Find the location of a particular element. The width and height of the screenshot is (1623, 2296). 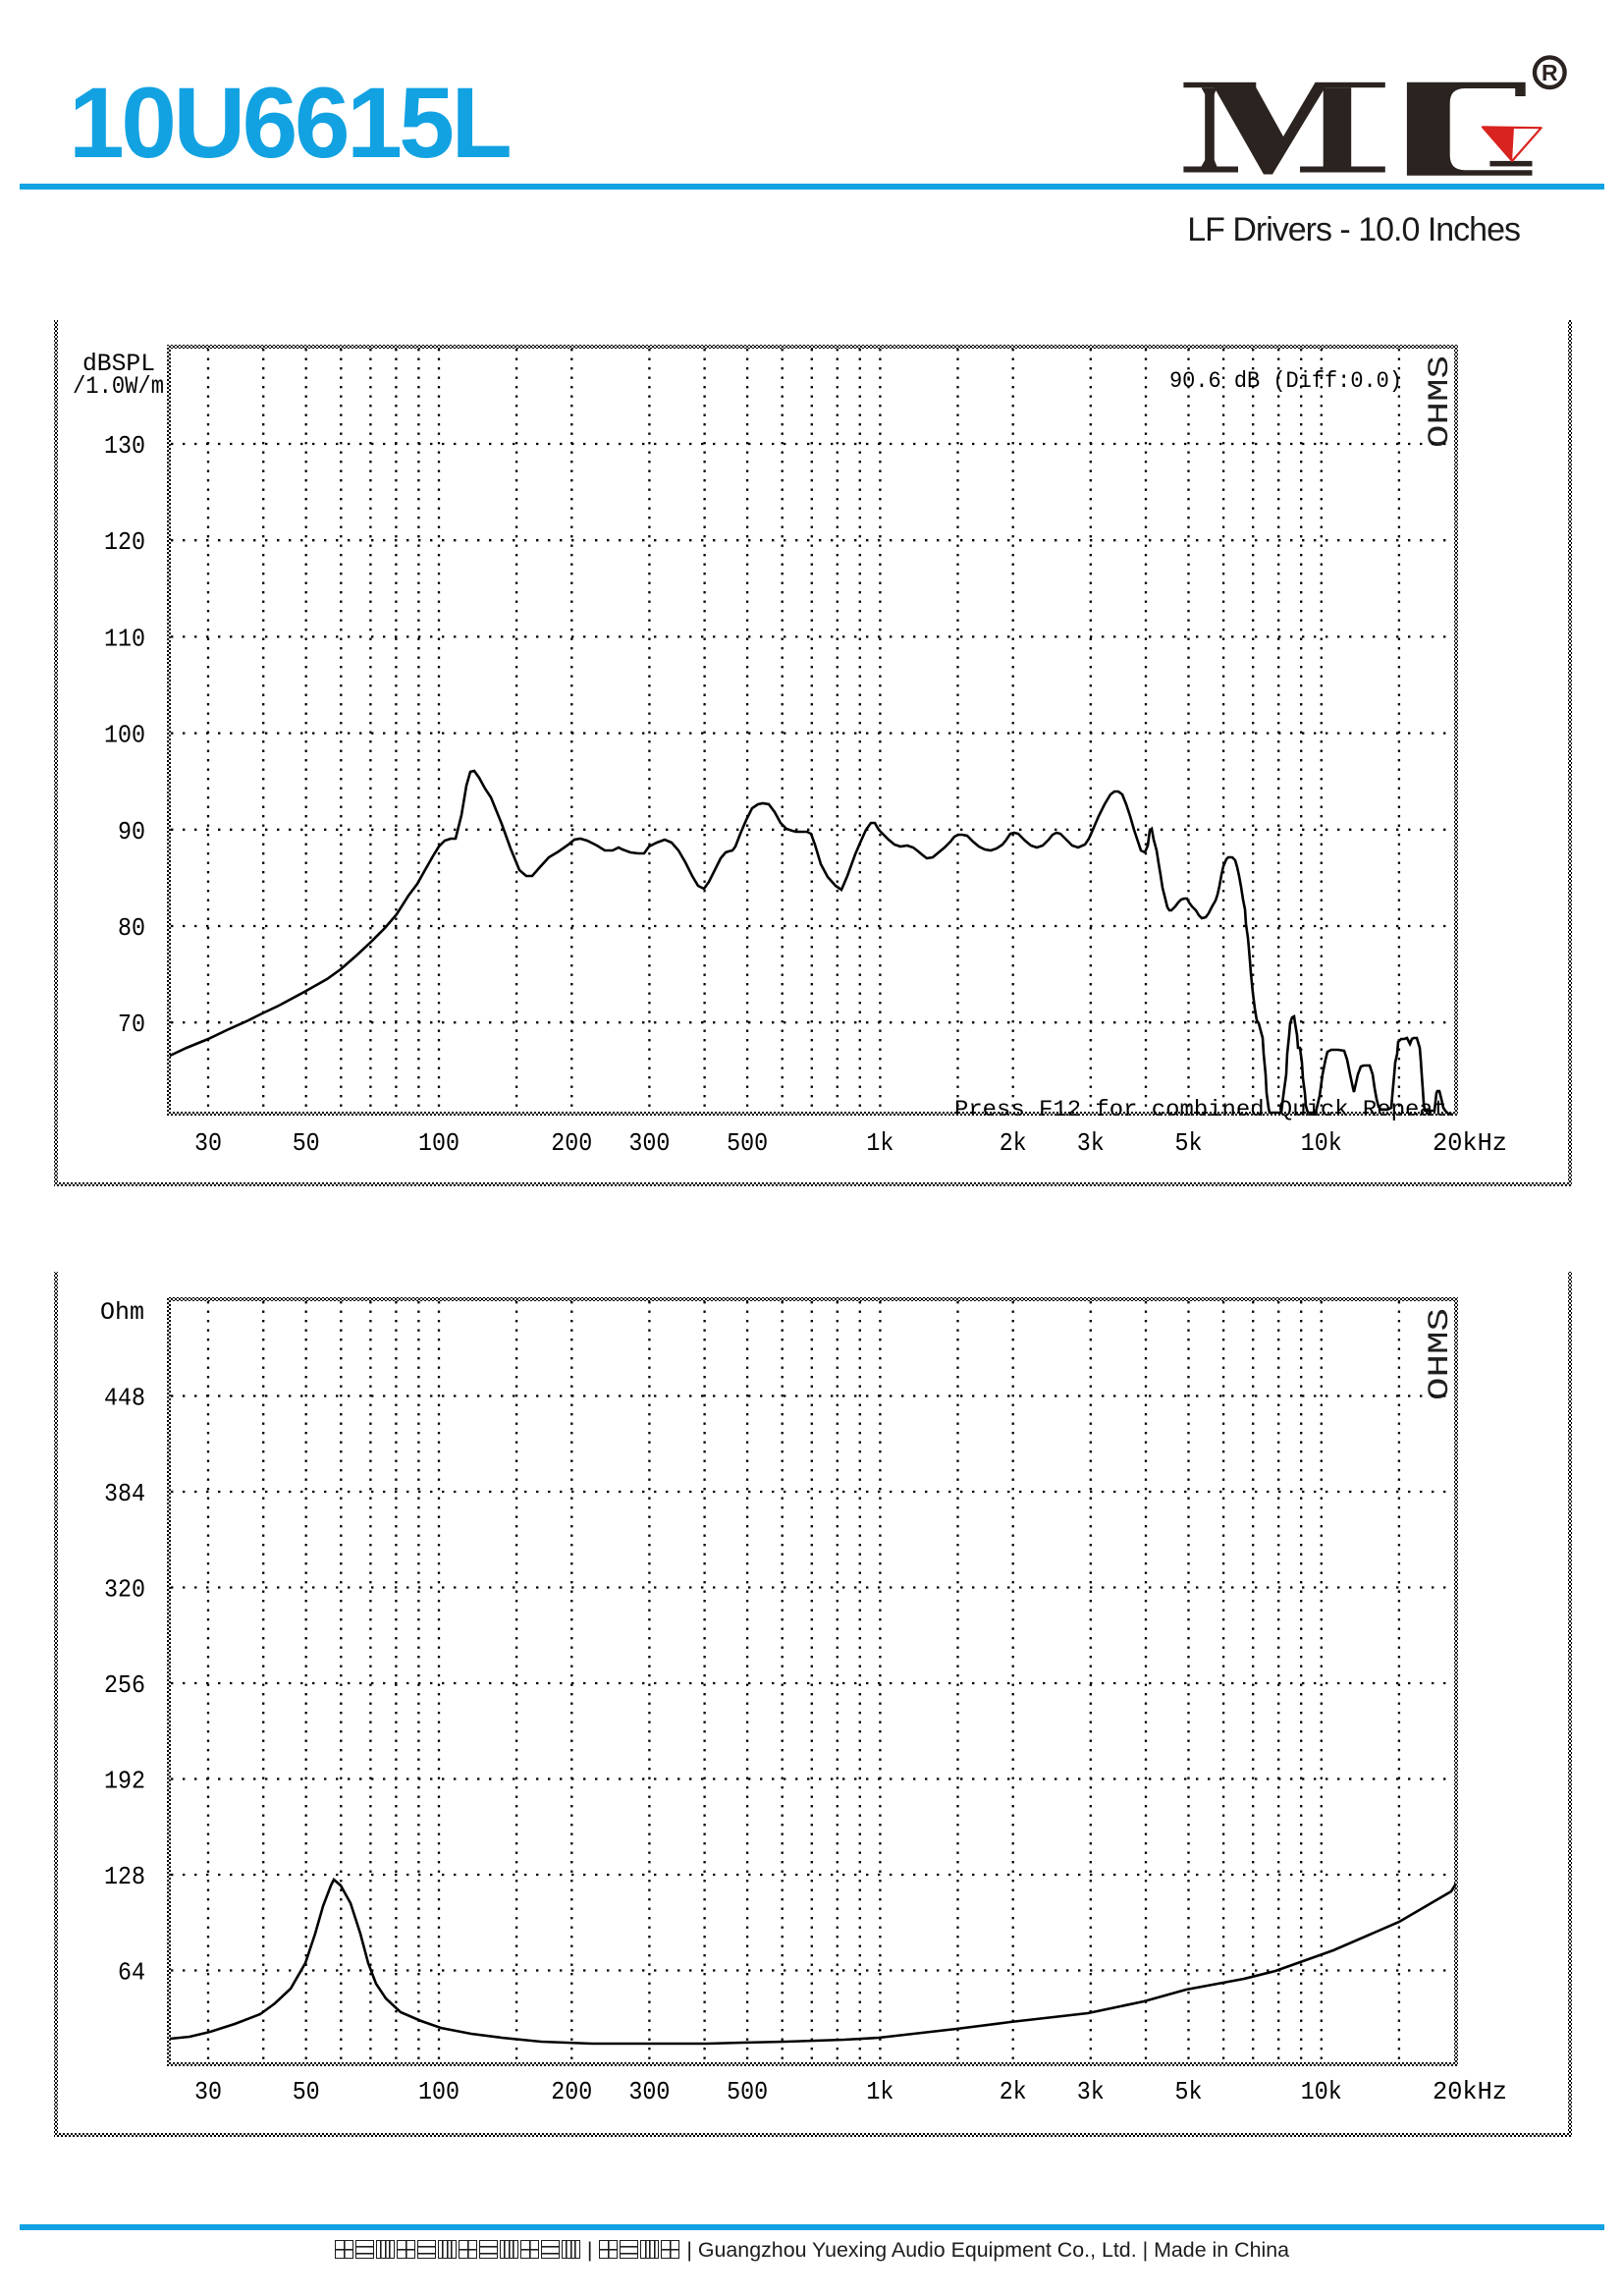

svg-text: dBSPL is located at coordinates (118, 364).